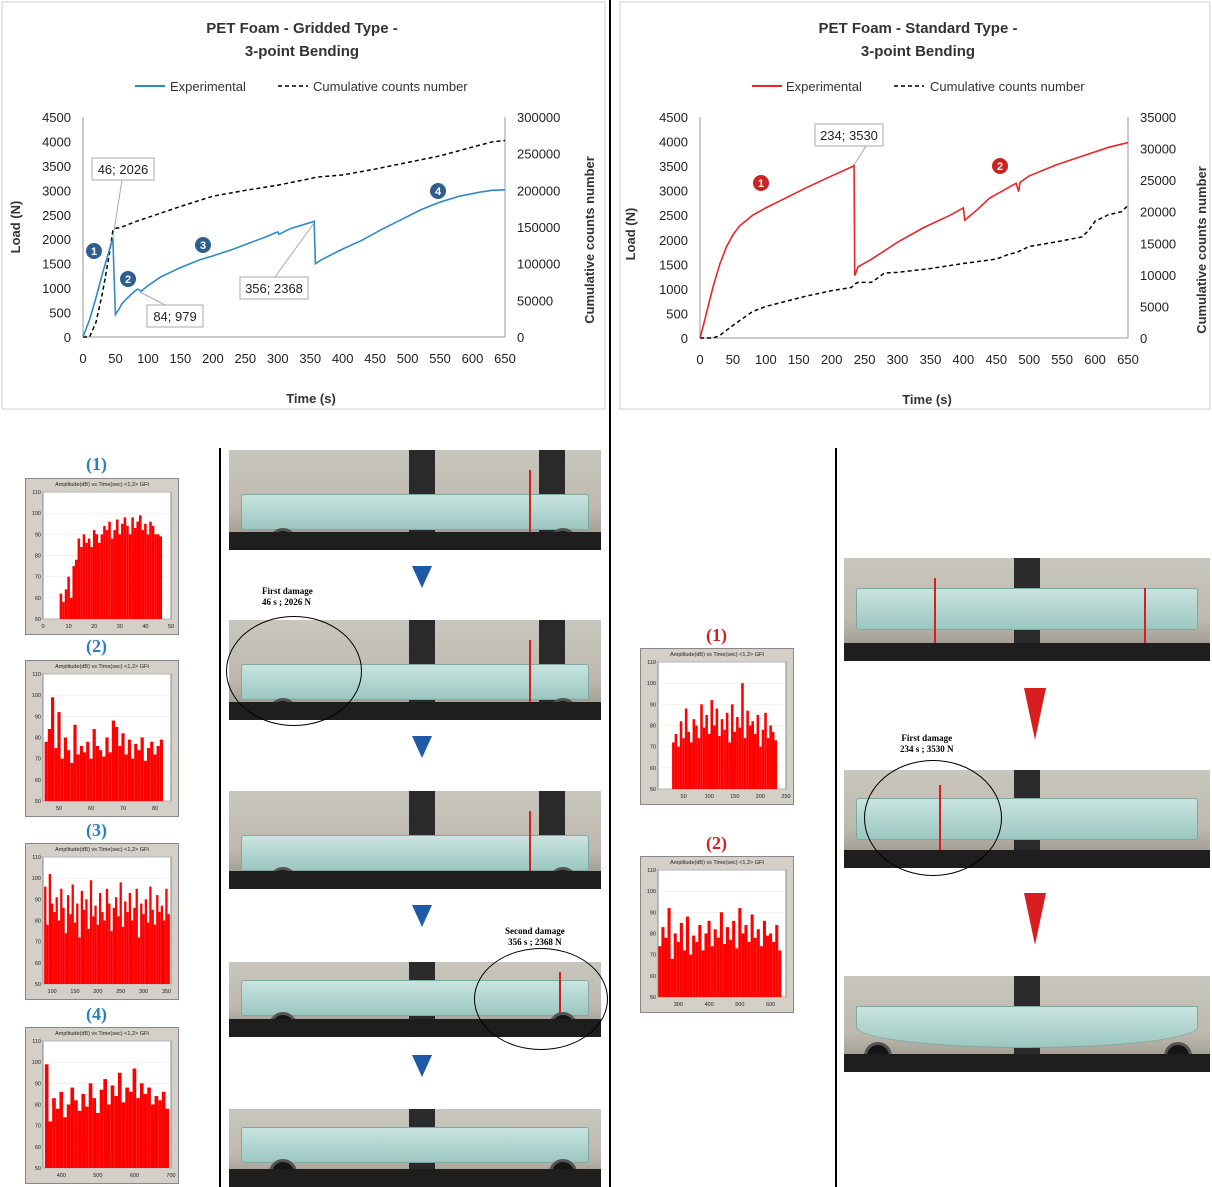 This screenshot has width=1212, height=1187. What do you see at coordinates (60, 313) in the screenshot?
I see `y-tick-label: 500` at bounding box center [60, 313].